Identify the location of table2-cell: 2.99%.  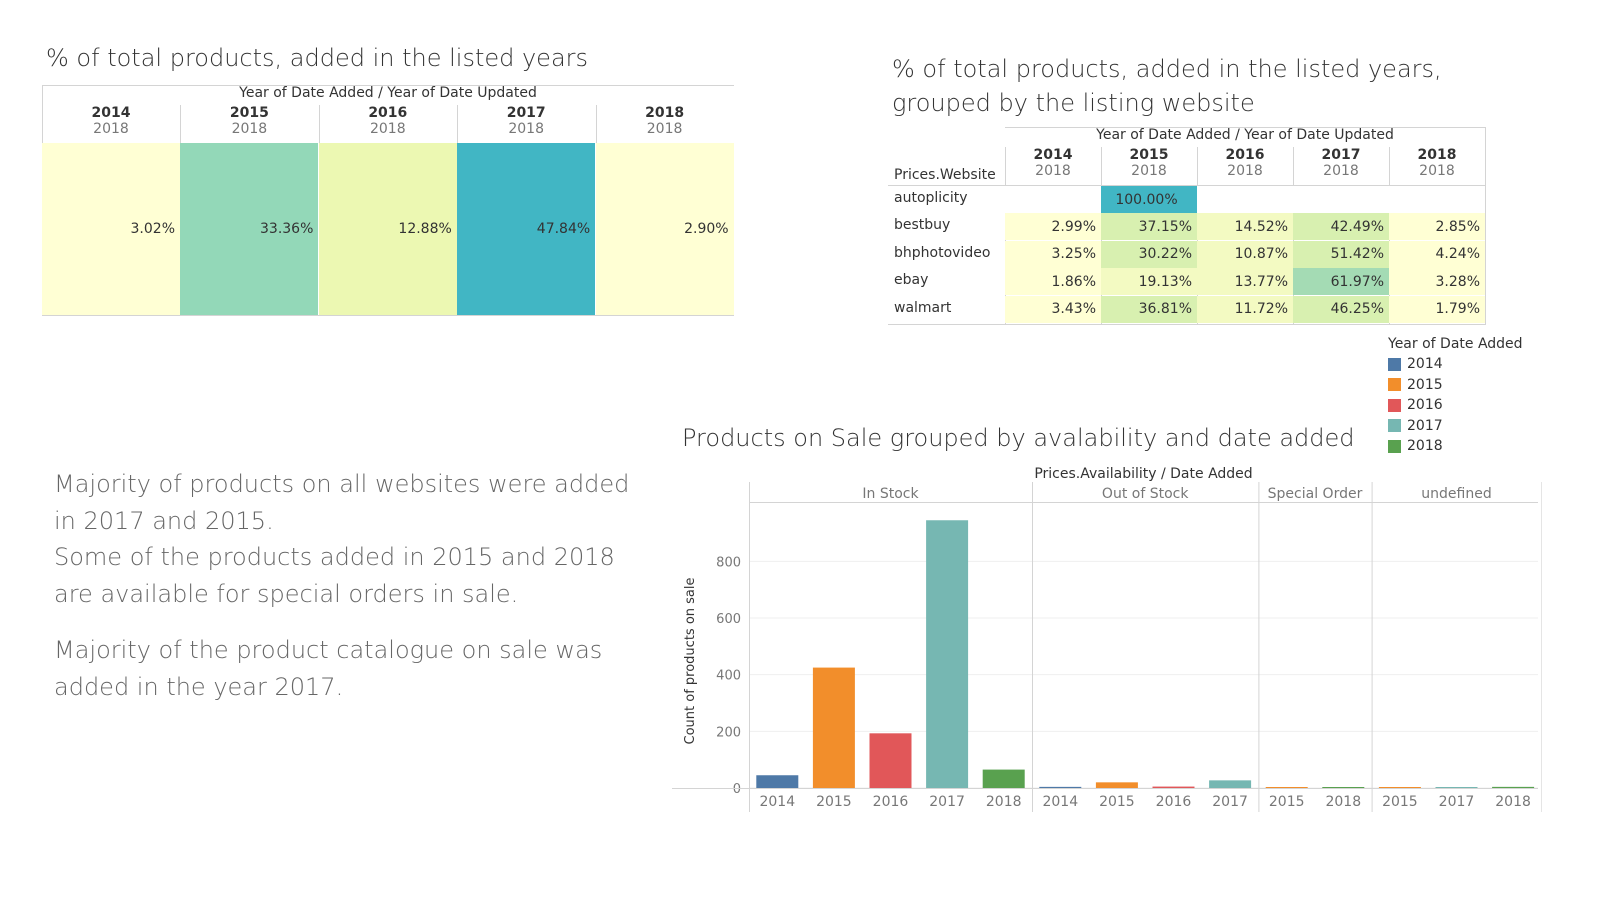
(1053, 227).